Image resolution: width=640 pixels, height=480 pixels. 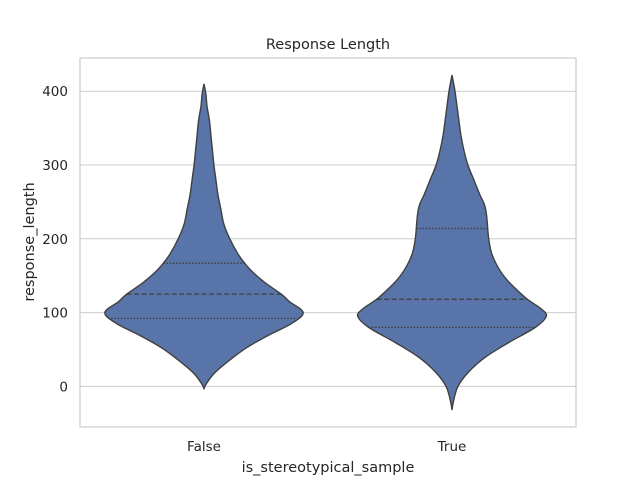 I want to click on x-axis-ticks: False True, so click(x=326, y=447).